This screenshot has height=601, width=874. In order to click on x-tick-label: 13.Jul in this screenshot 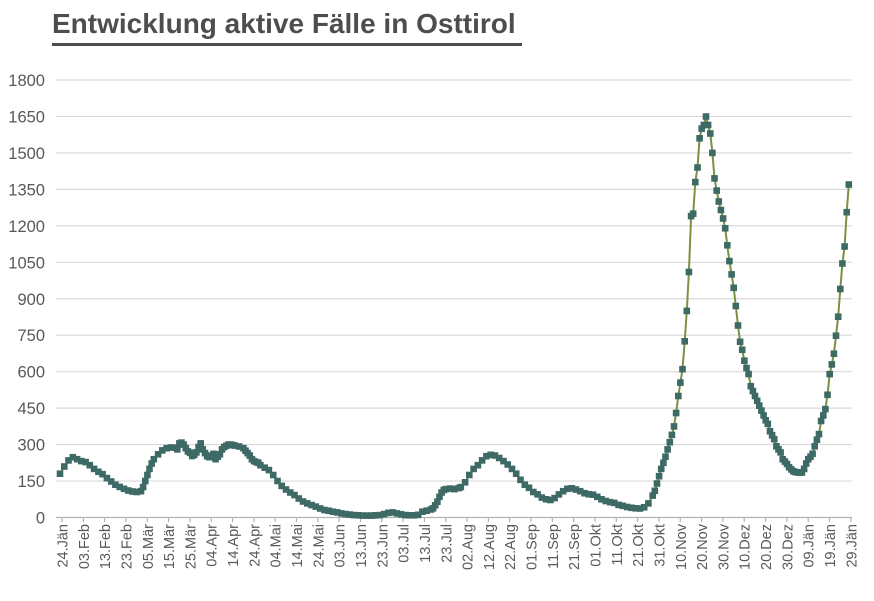, I will do `click(426, 543)`.